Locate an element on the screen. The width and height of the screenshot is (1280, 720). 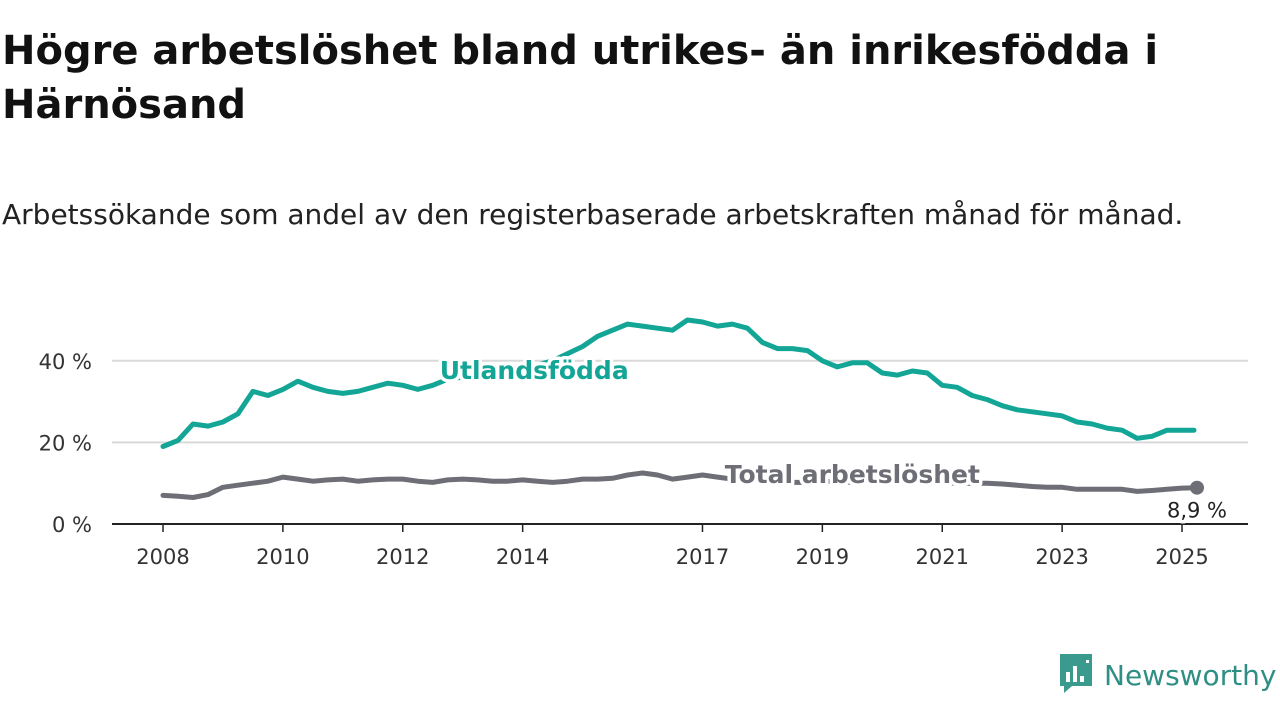
end-value-label: 8,9 % is located at coordinates (1197, 511).